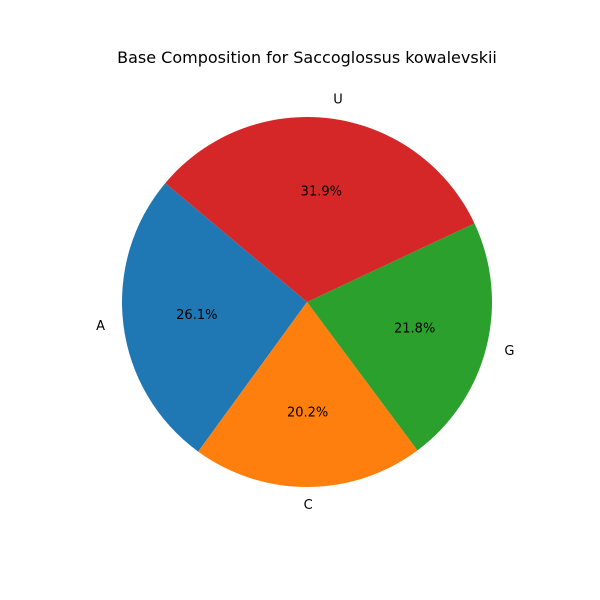 The height and width of the screenshot is (600, 600). I want to click on percent-label-a: 26.1%, so click(196, 315).